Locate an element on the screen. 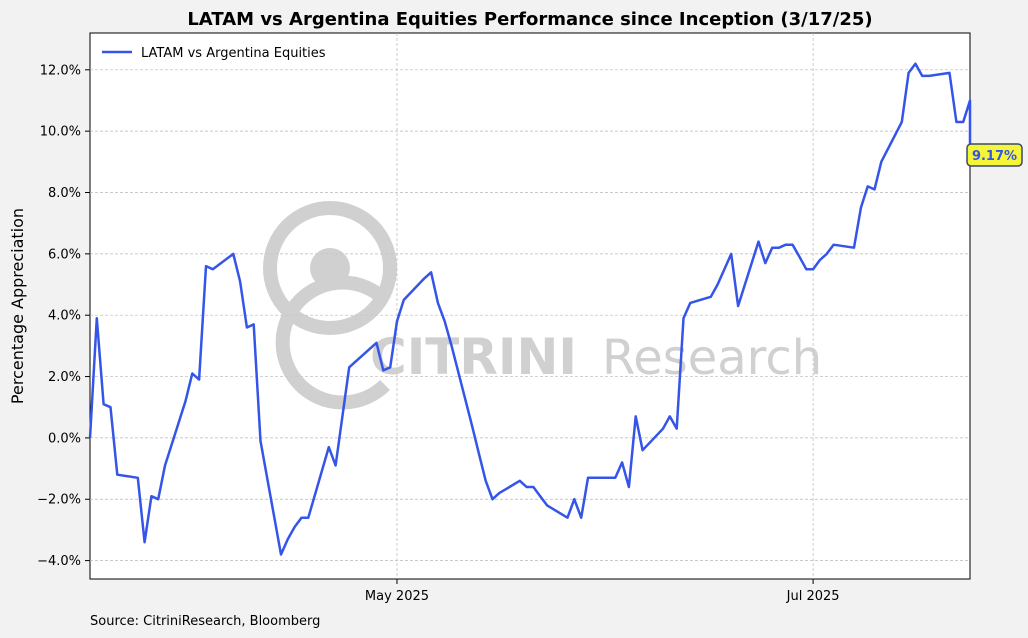 This screenshot has width=1028, height=638. watermark-c-icon is located at coordinates (332, 342).